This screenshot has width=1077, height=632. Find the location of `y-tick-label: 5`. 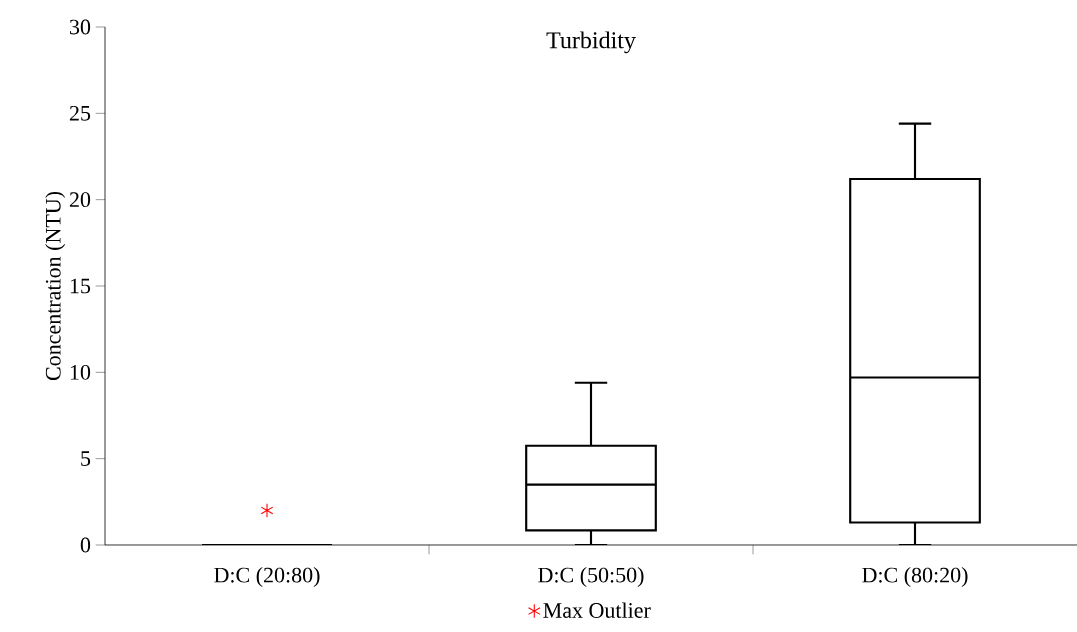

y-tick-label: 5 is located at coordinates (86, 458).